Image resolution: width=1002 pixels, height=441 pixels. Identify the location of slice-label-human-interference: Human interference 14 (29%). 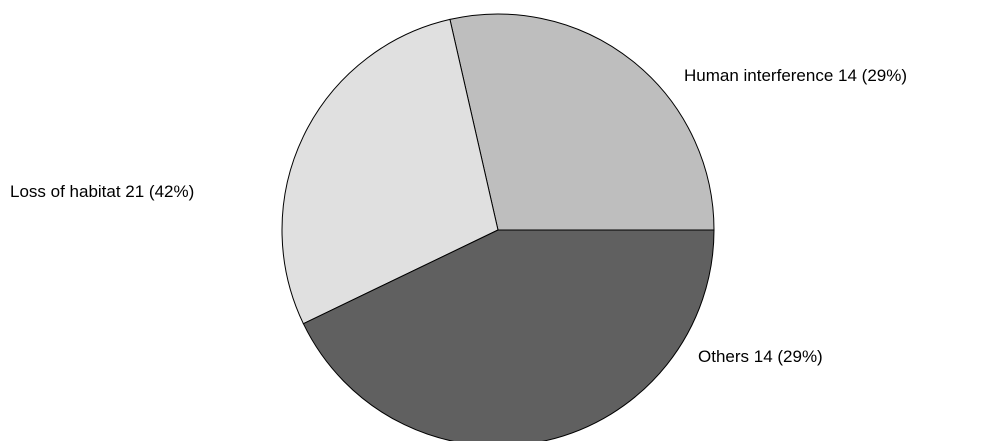
(795, 75).